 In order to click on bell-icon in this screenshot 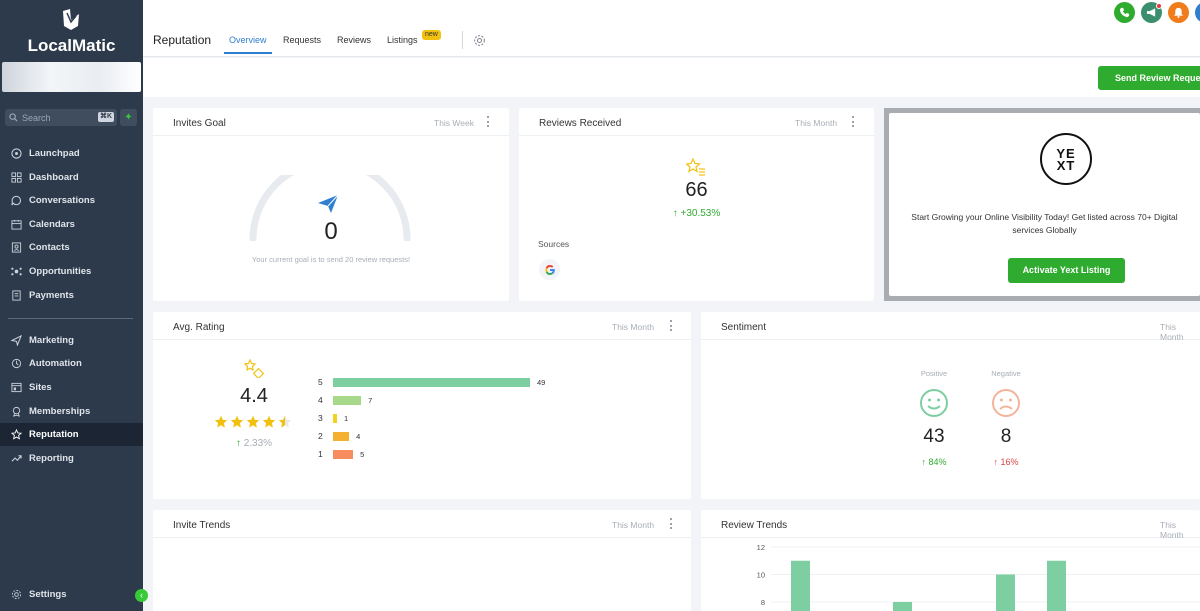, I will do `click(1178, 12)`.